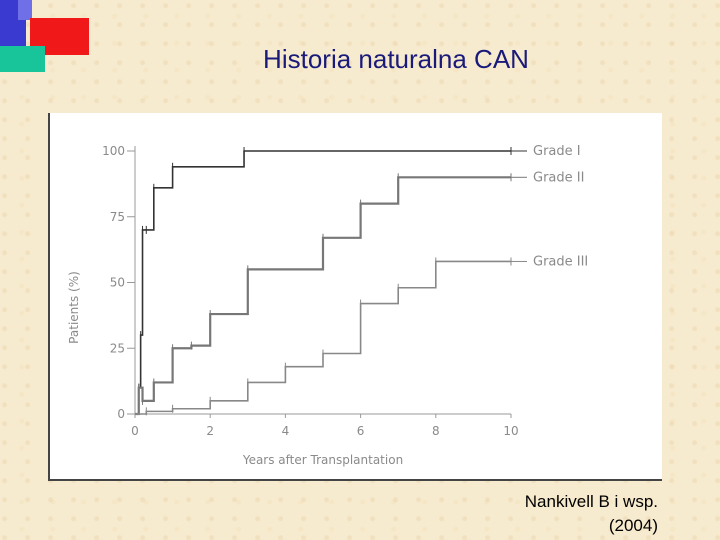  Describe the element at coordinates (22, 59) in the screenshot. I see `decoration-green-block` at that location.